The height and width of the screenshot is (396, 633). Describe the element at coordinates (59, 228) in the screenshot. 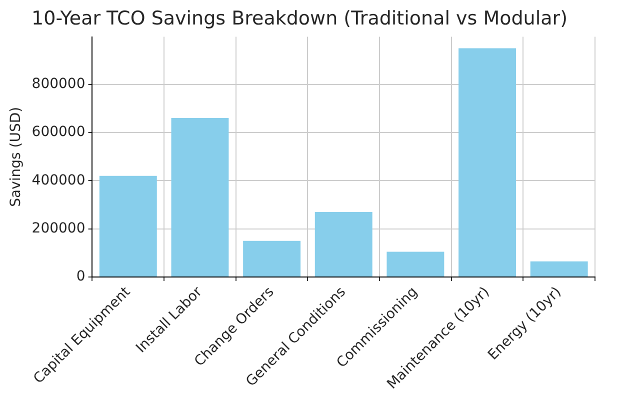

I see `y-tick-label: 200000` at that location.